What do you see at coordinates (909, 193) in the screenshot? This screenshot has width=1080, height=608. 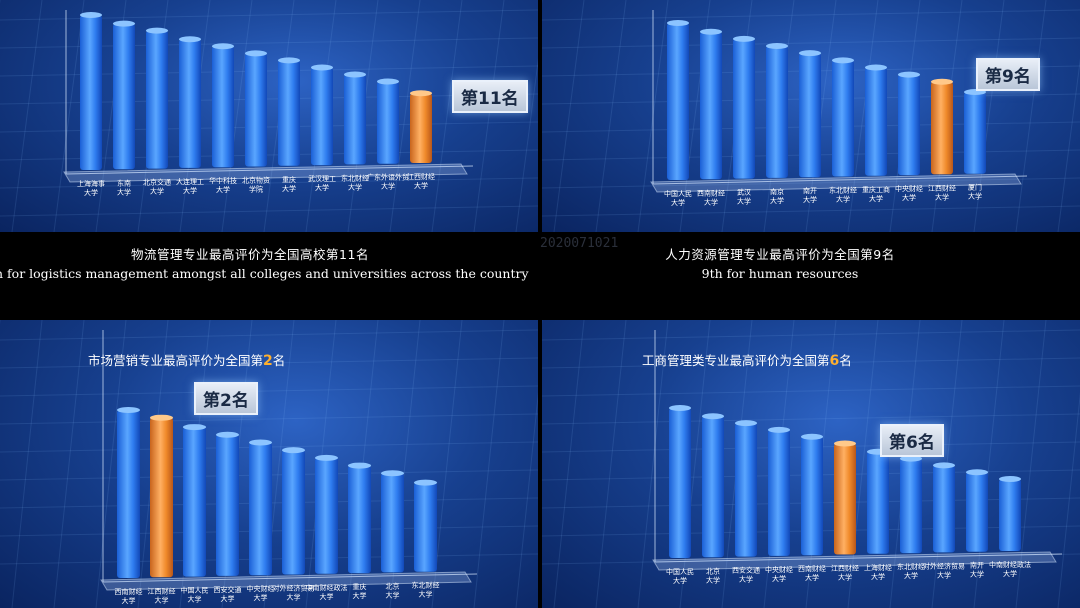 I see `category-label: 中央财经大学` at bounding box center [909, 193].